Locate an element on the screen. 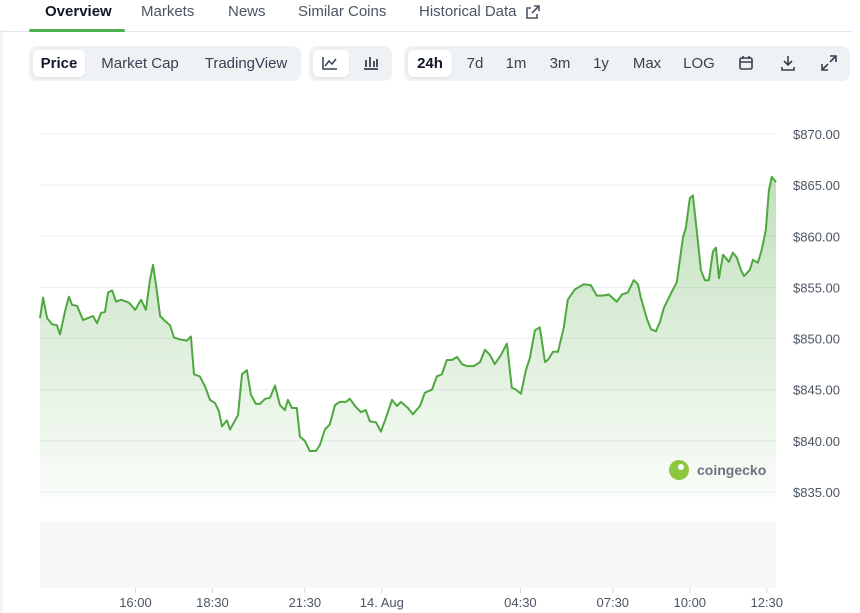  range-button: Max is located at coordinates (647, 63).